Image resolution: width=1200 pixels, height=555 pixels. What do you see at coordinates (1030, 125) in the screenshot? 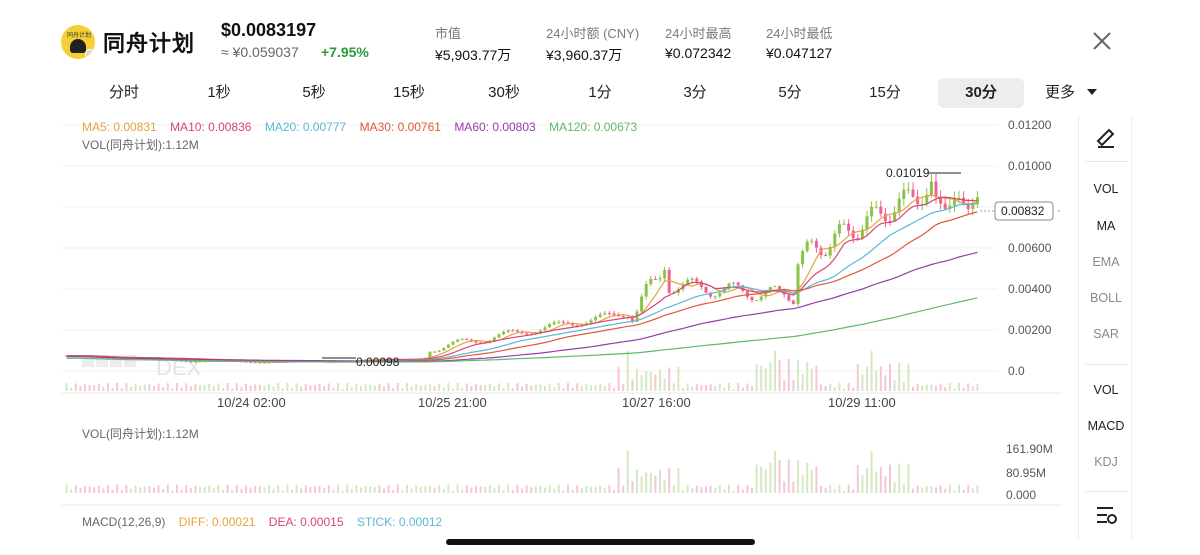
I see `price-tick-label: 0.01200` at bounding box center [1030, 125].